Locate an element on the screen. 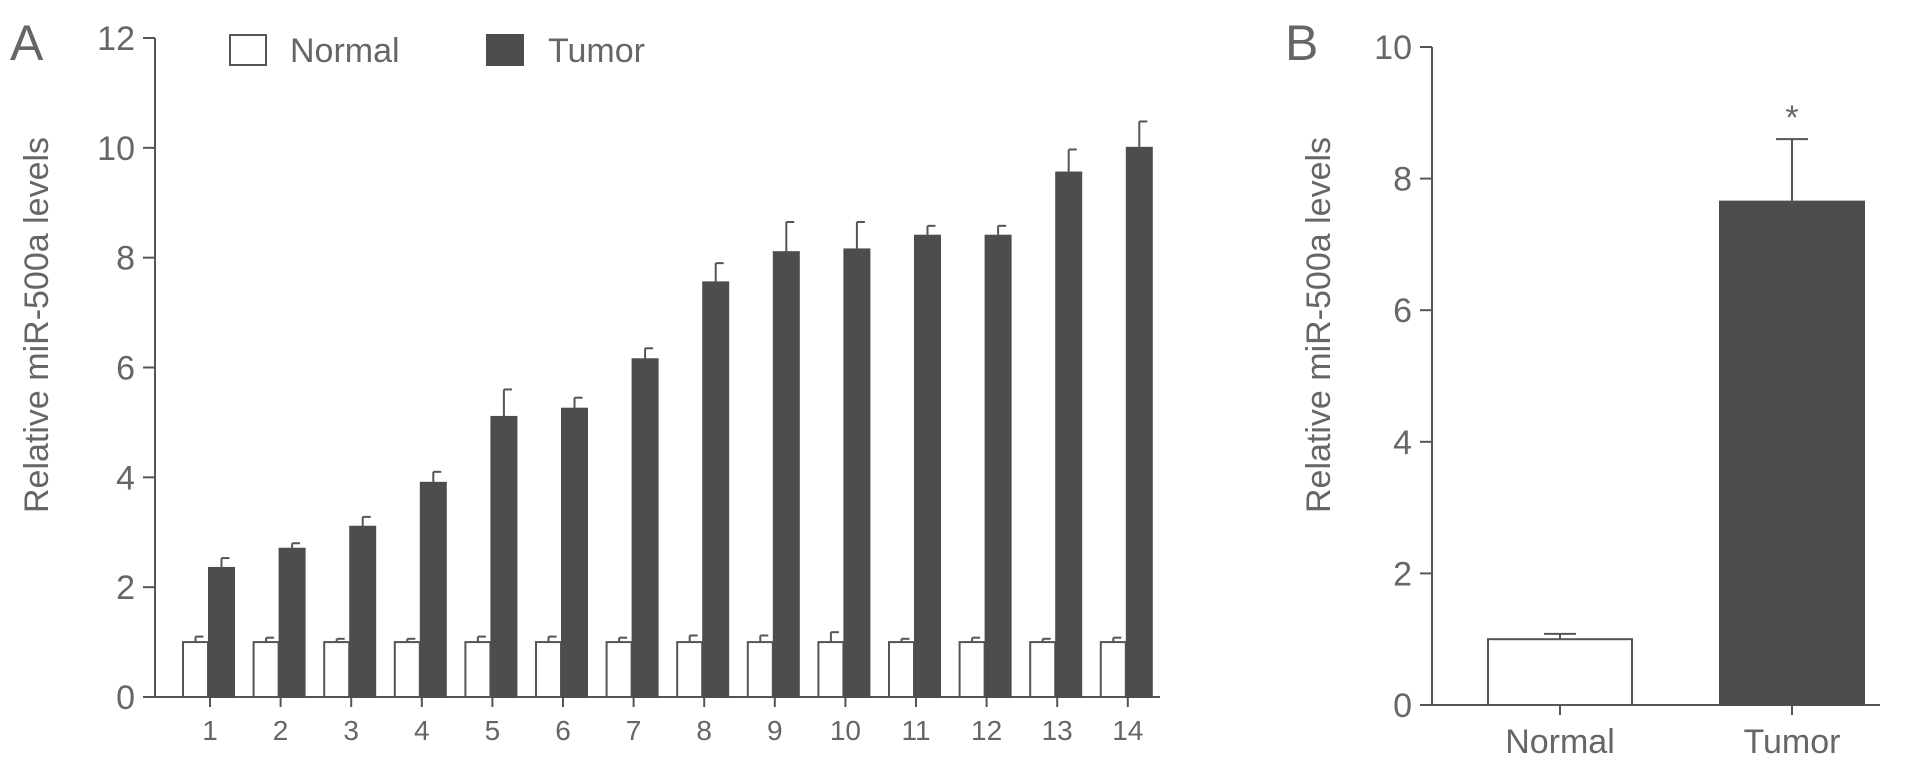 The height and width of the screenshot is (767, 1913). panel-b-ylabel: Relative miR-500a levels is located at coordinates (1319, 325).